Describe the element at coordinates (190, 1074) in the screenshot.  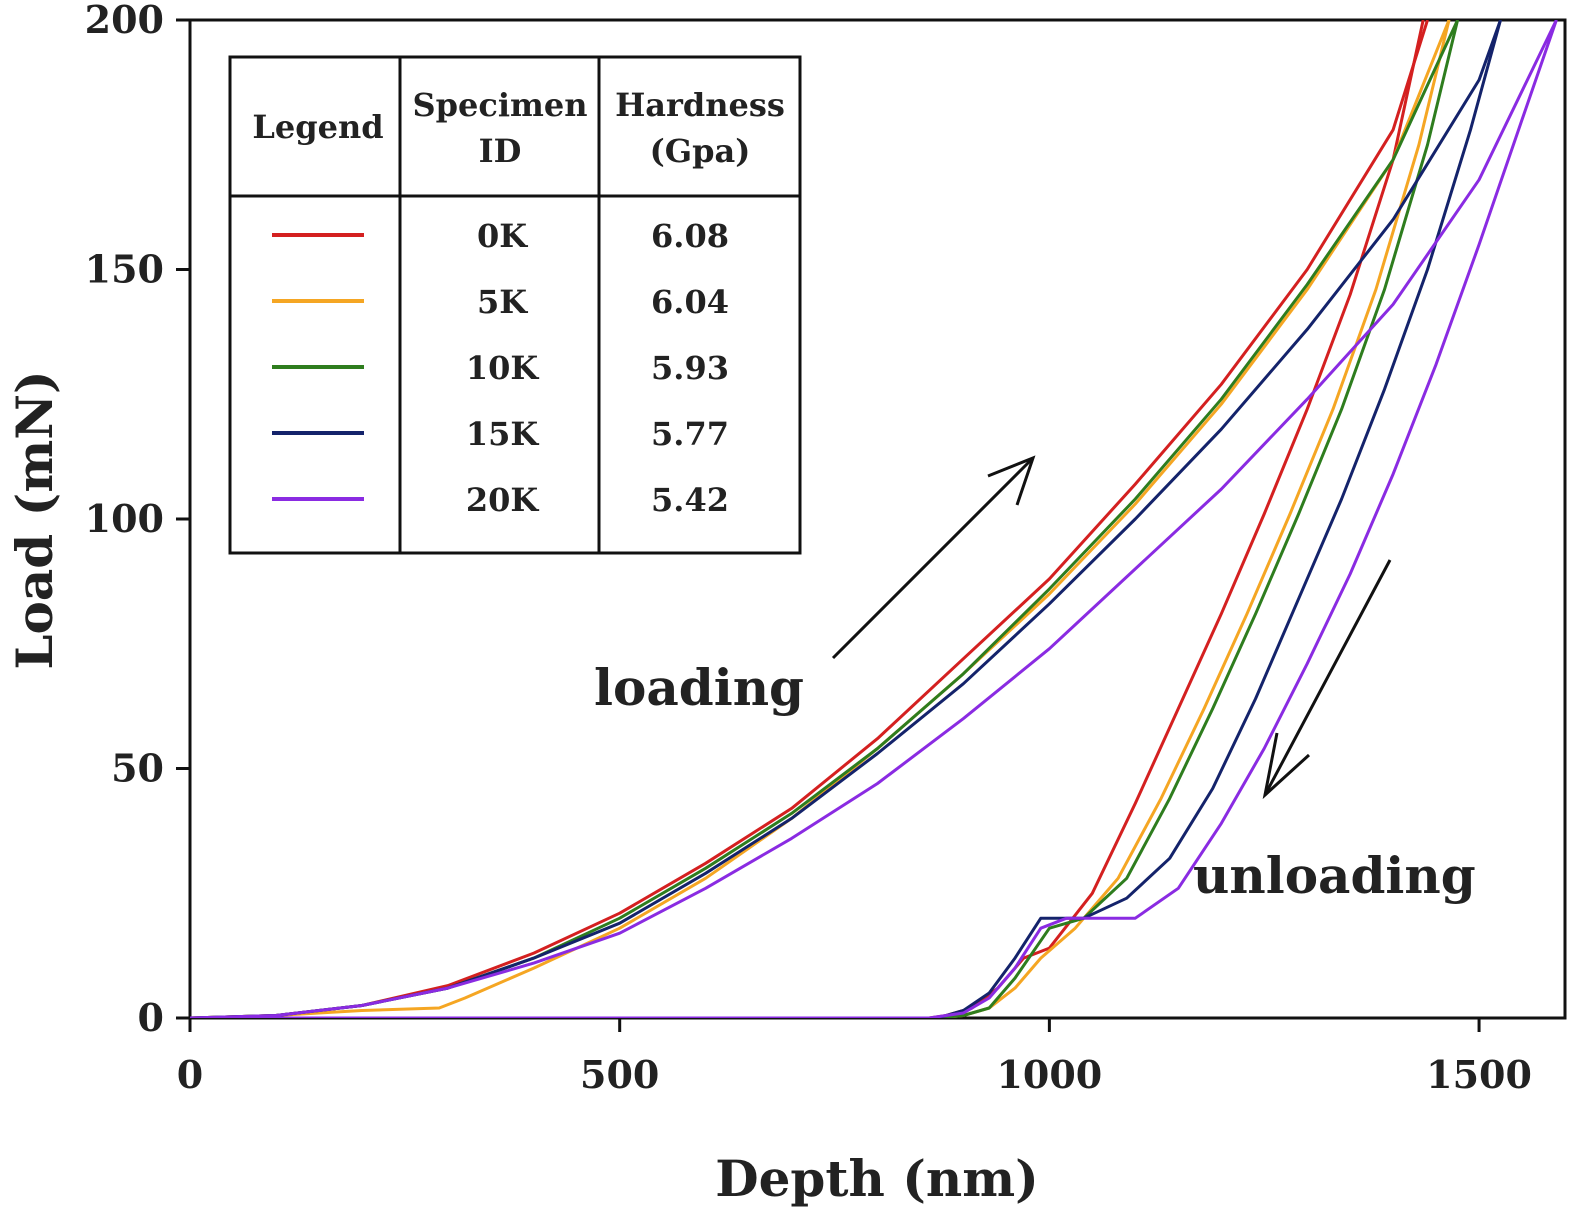
I see `x-tick-label: 0` at that location.